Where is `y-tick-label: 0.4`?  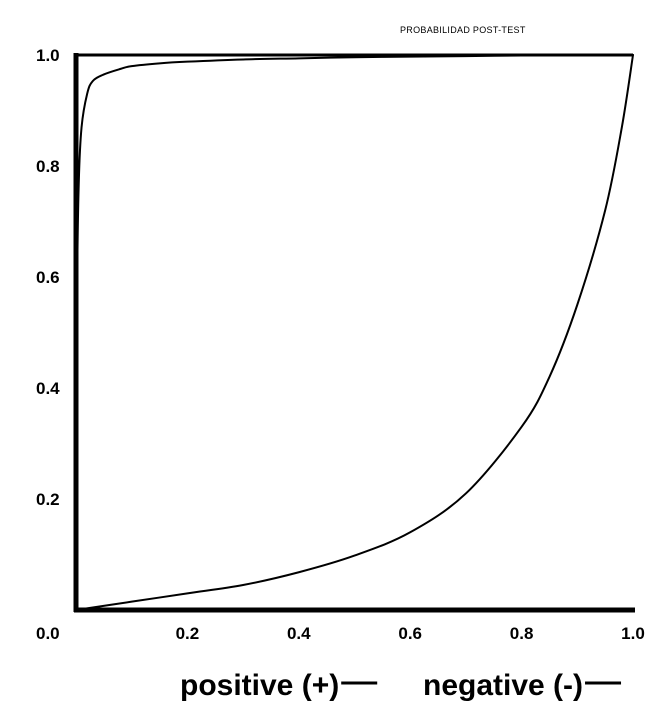 y-tick-label: 0.4 is located at coordinates (48, 388).